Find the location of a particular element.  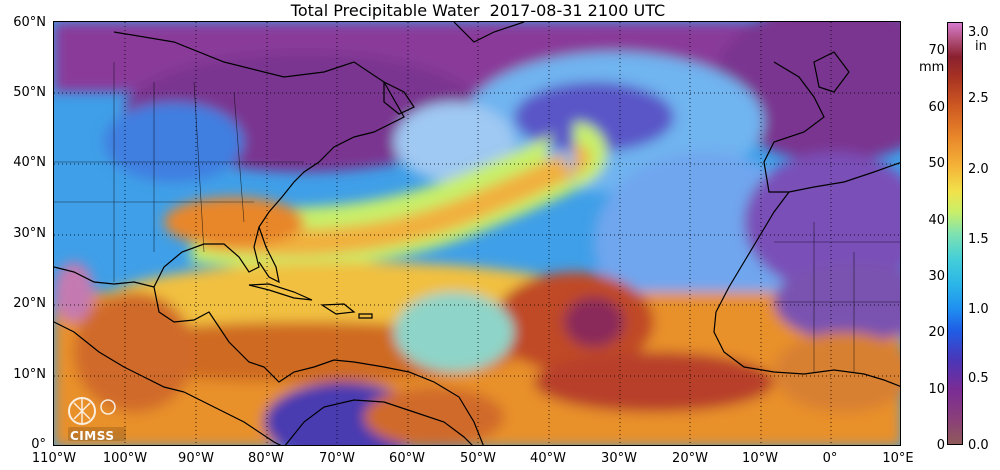

lon-label-90w: 90°W is located at coordinates (196, 458).